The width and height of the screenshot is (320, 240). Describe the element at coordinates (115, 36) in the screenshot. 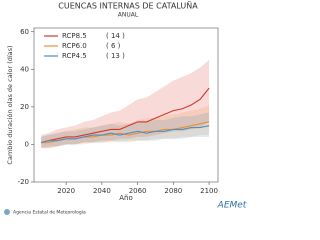

I see `legend-count: ( 14 )` at that location.